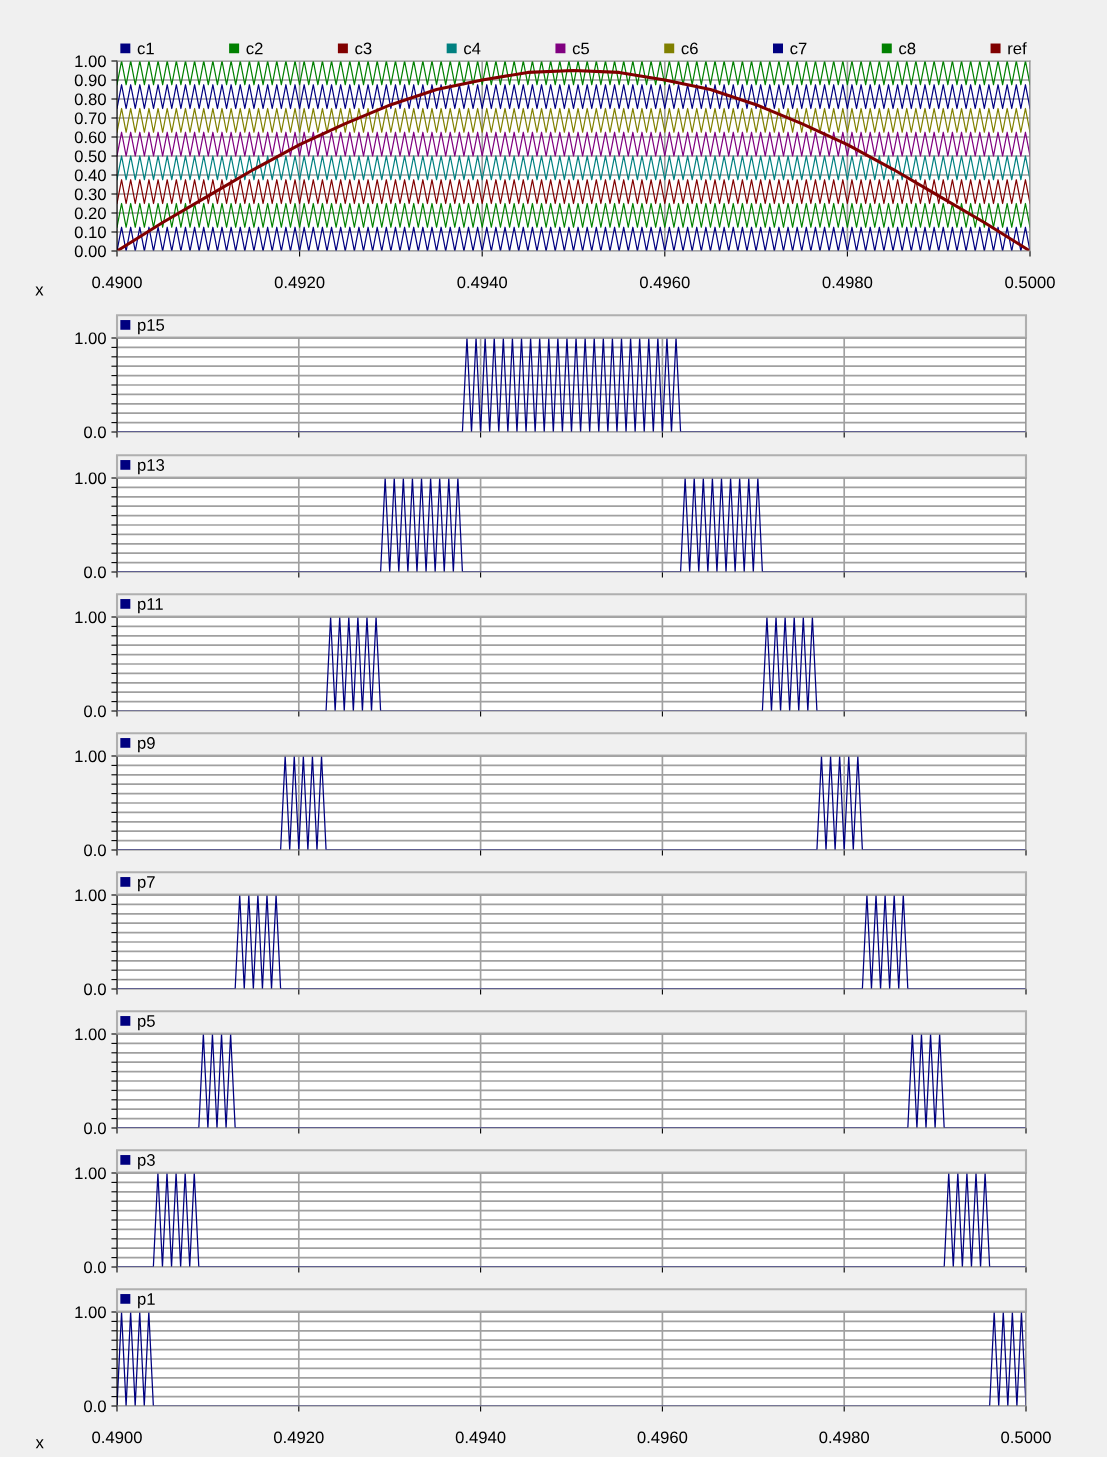 This screenshot has height=1457, width=1107. Describe the element at coordinates (151, 467) in the screenshot. I see `legend-label: p13` at that location.